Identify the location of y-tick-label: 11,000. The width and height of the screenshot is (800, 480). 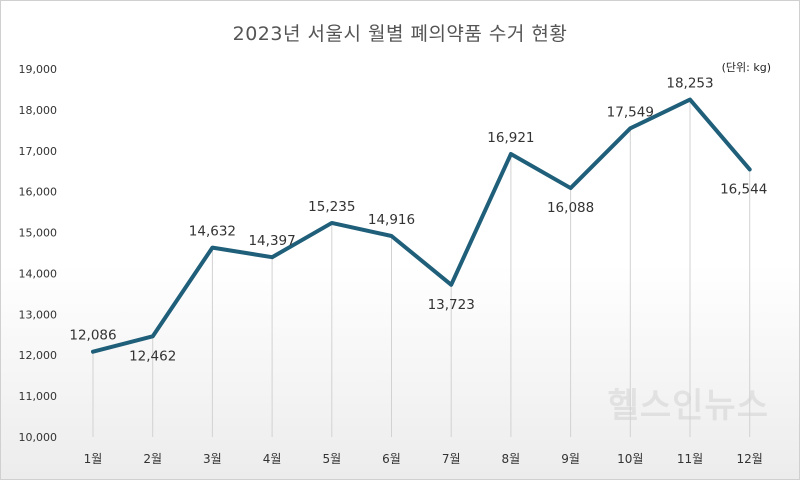
(38, 396).